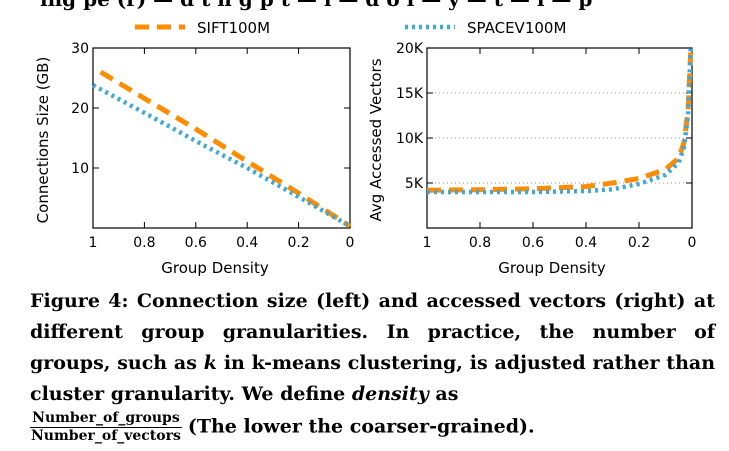  I want to click on y-axis-label: Connections Size (GB), so click(43, 140).